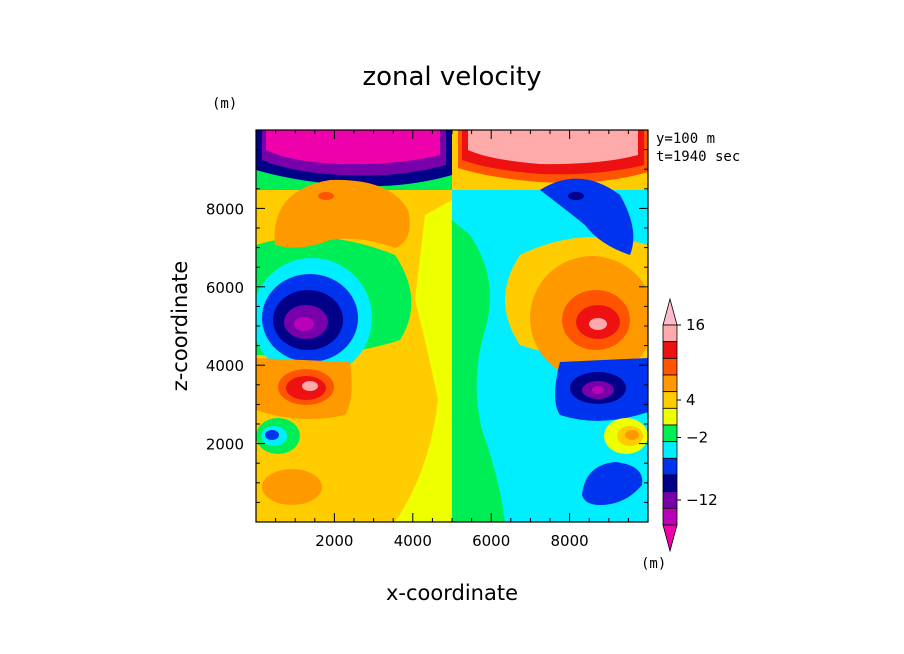  What do you see at coordinates (653, 564) in the screenshot?
I see `colorbar-unit-label: (m)` at bounding box center [653, 564].